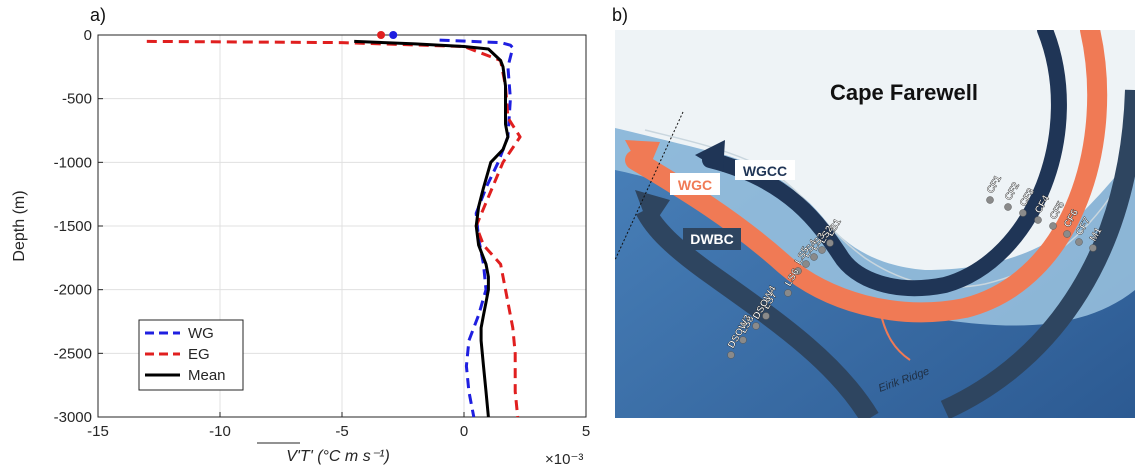  I want to click on dwbc-arrowhead, so click(652, 210).